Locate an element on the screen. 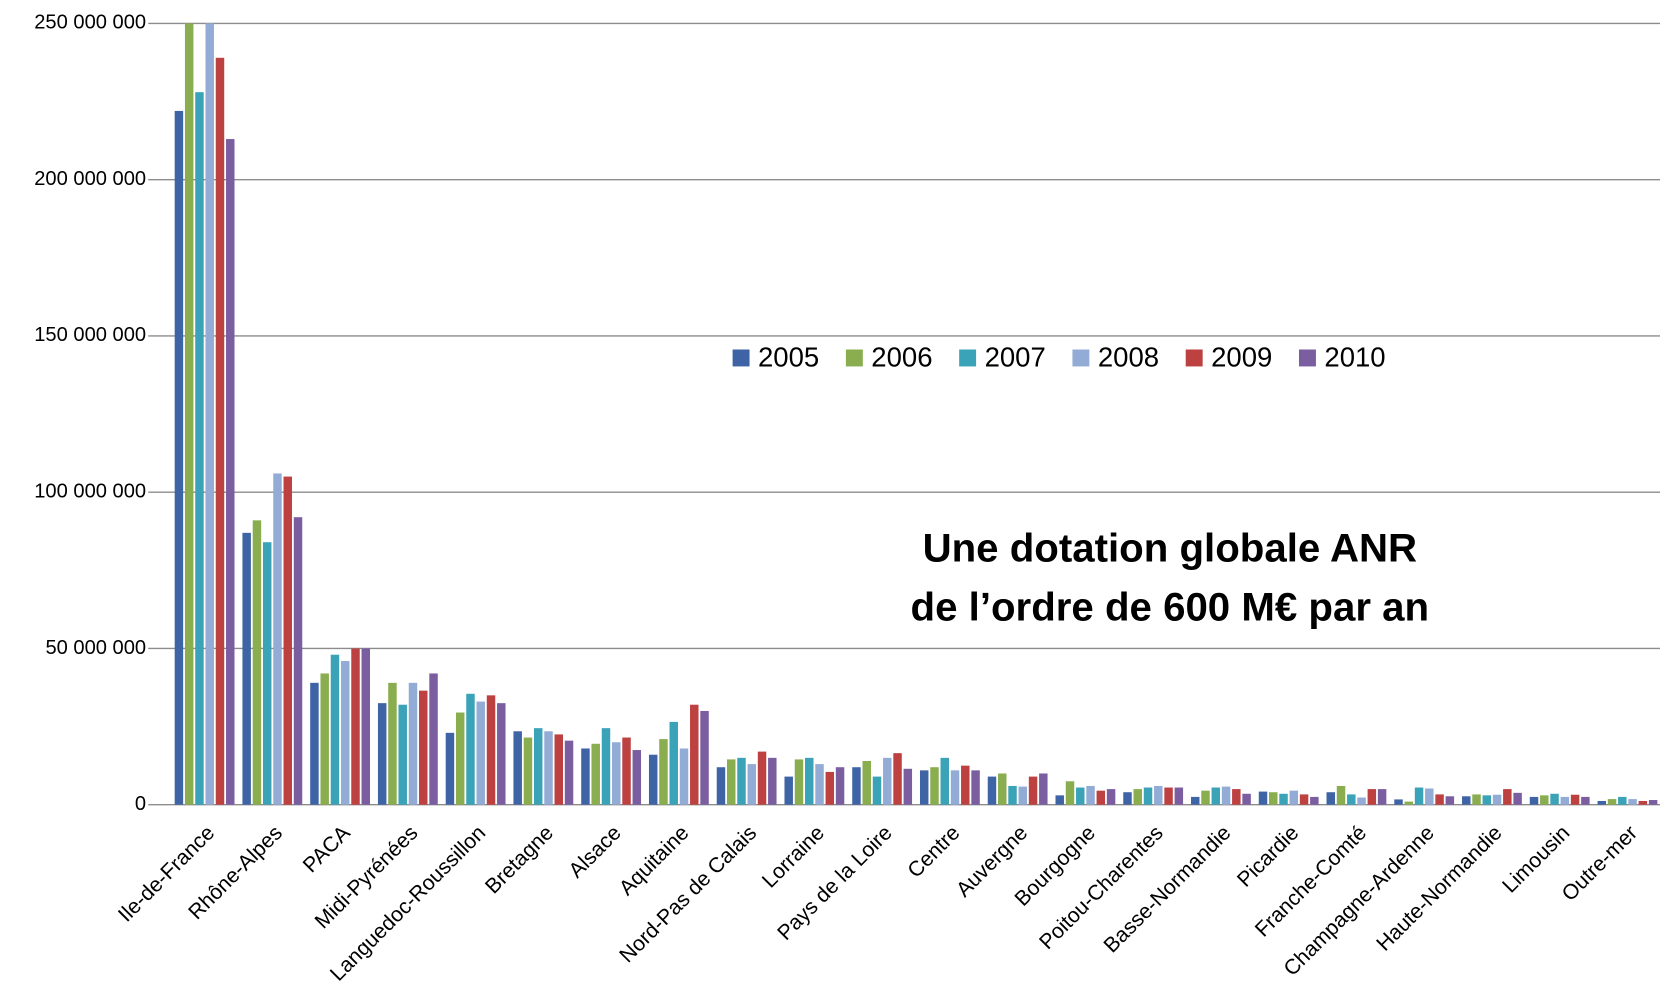  legend-label: 2006 is located at coordinates (901, 356).